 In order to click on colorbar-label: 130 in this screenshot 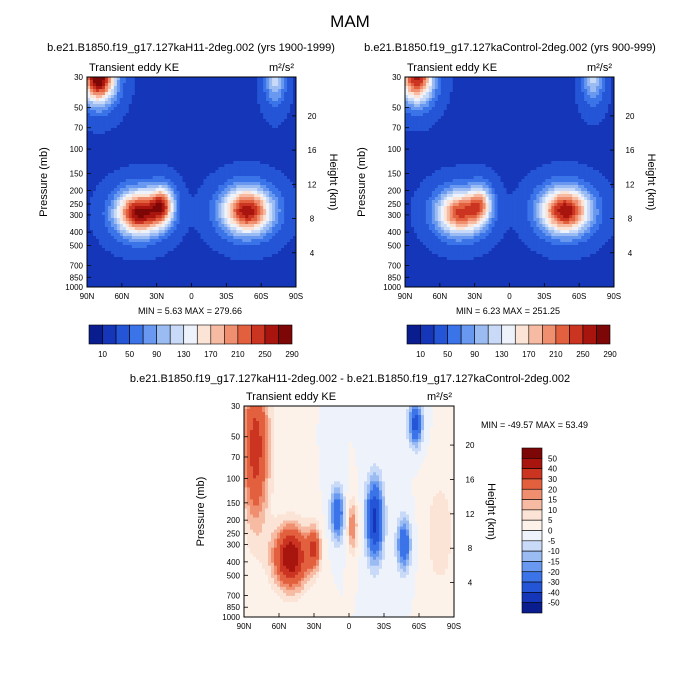, I will do `click(184, 354)`.